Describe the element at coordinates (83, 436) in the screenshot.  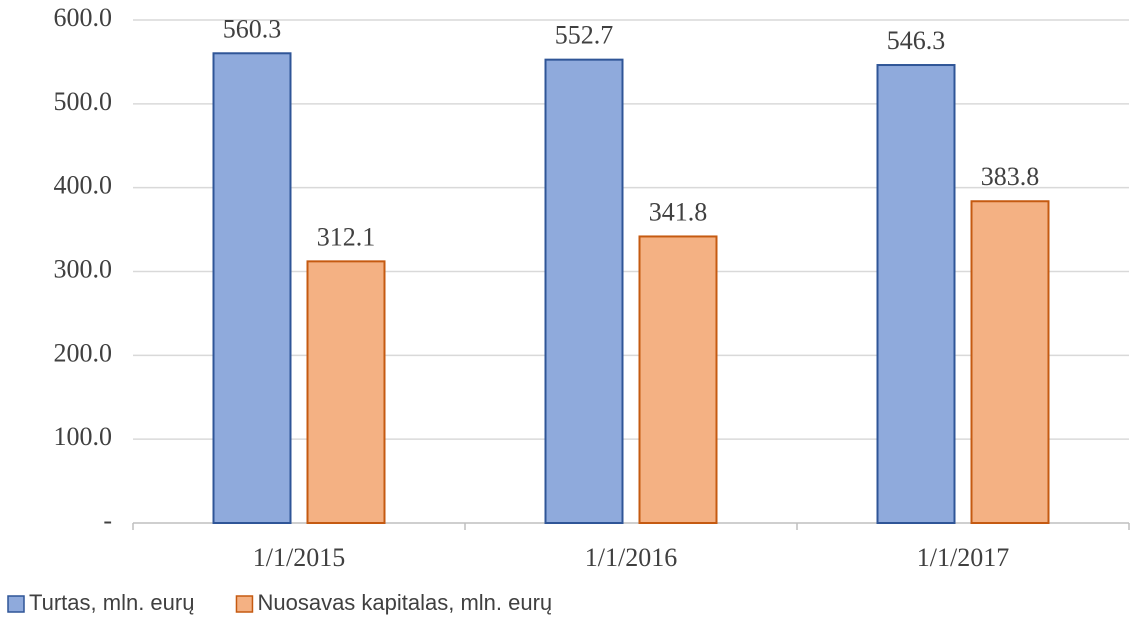
I see `y-tick-label: 100.0` at that location.